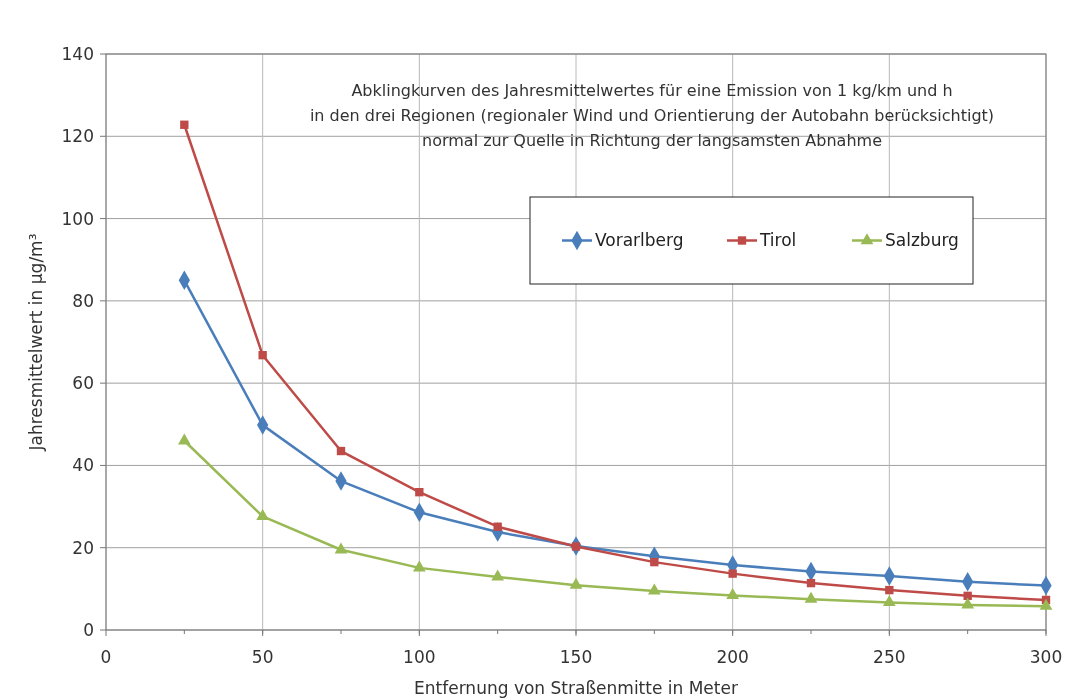 The width and height of the screenshot is (1065, 699). What do you see at coordinates (1046, 657) in the screenshot?
I see `x-tick-label: 300` at bounding box center [1046, 657].